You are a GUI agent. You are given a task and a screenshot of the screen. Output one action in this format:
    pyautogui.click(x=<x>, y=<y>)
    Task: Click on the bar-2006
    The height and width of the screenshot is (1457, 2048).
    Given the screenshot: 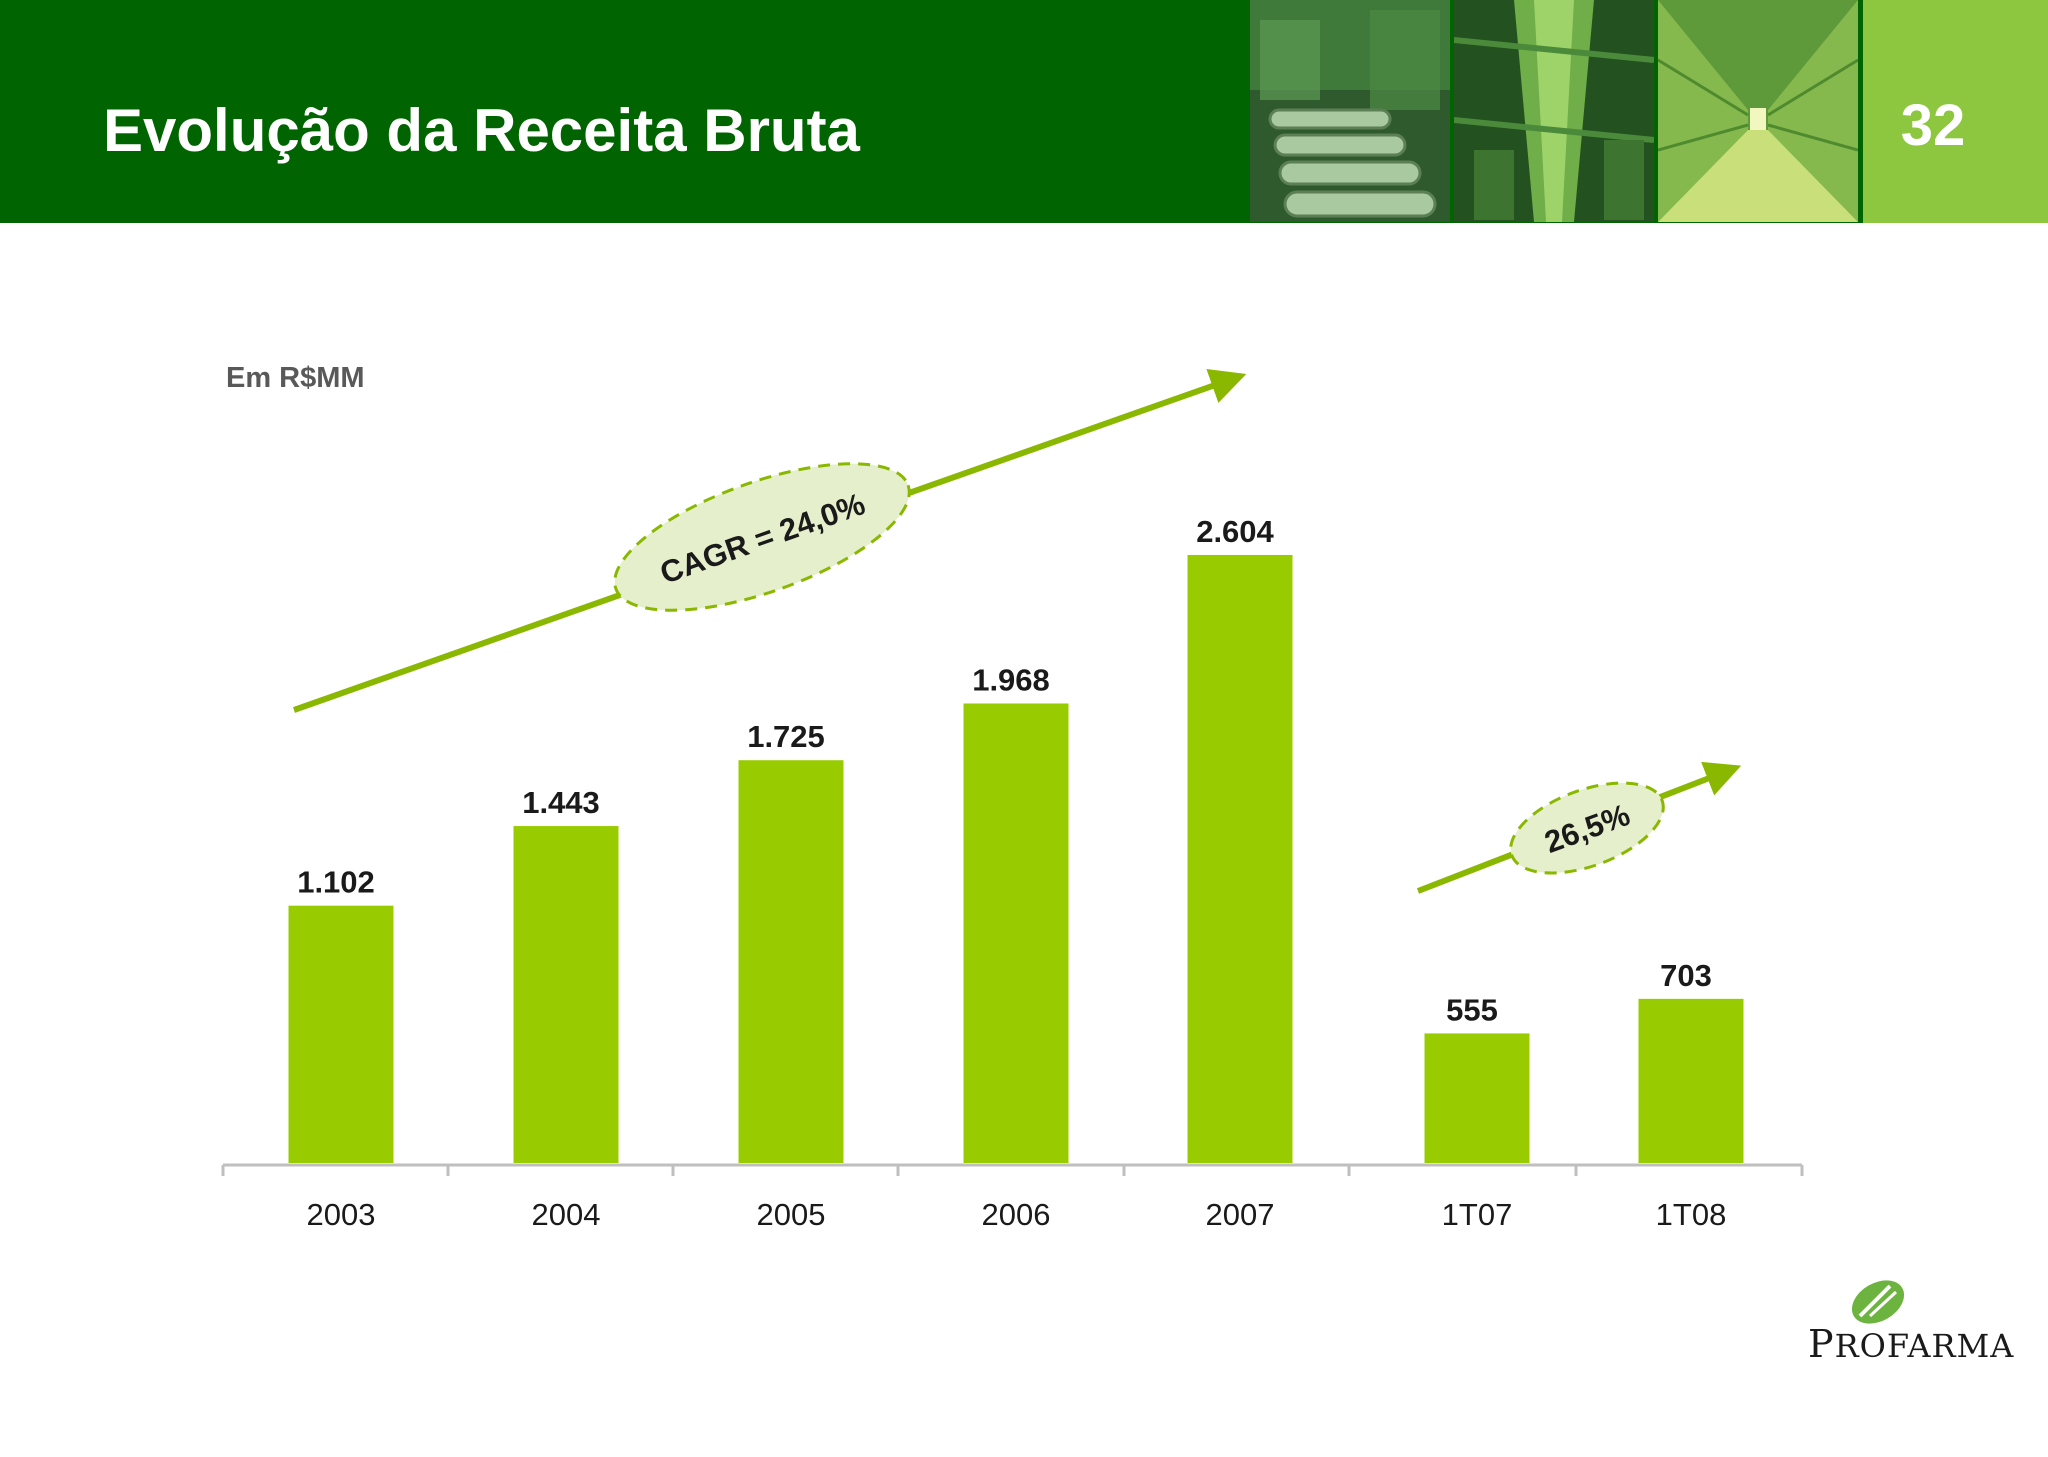 What is the action you would take?
    pyautogui.click(x=1016, y=933)
    